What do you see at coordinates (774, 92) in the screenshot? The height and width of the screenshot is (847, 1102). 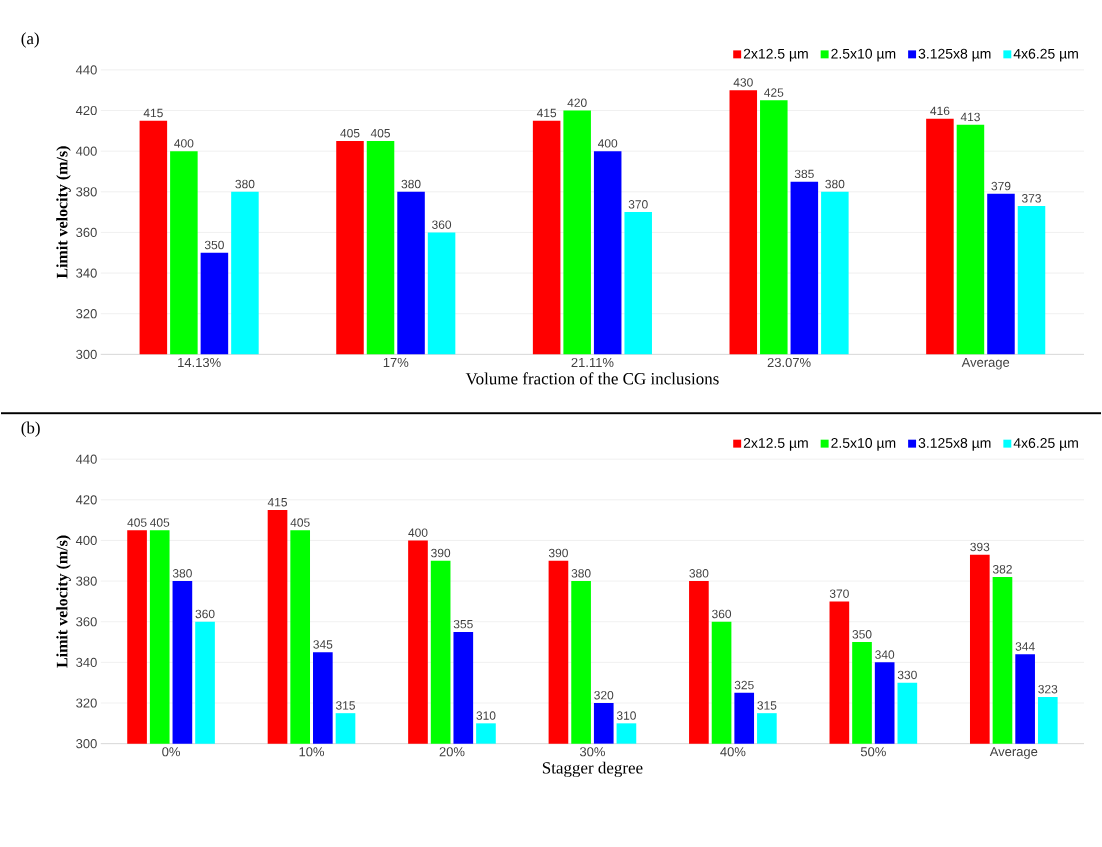 I see `data-label: 425` at bounding box center [774, 92].